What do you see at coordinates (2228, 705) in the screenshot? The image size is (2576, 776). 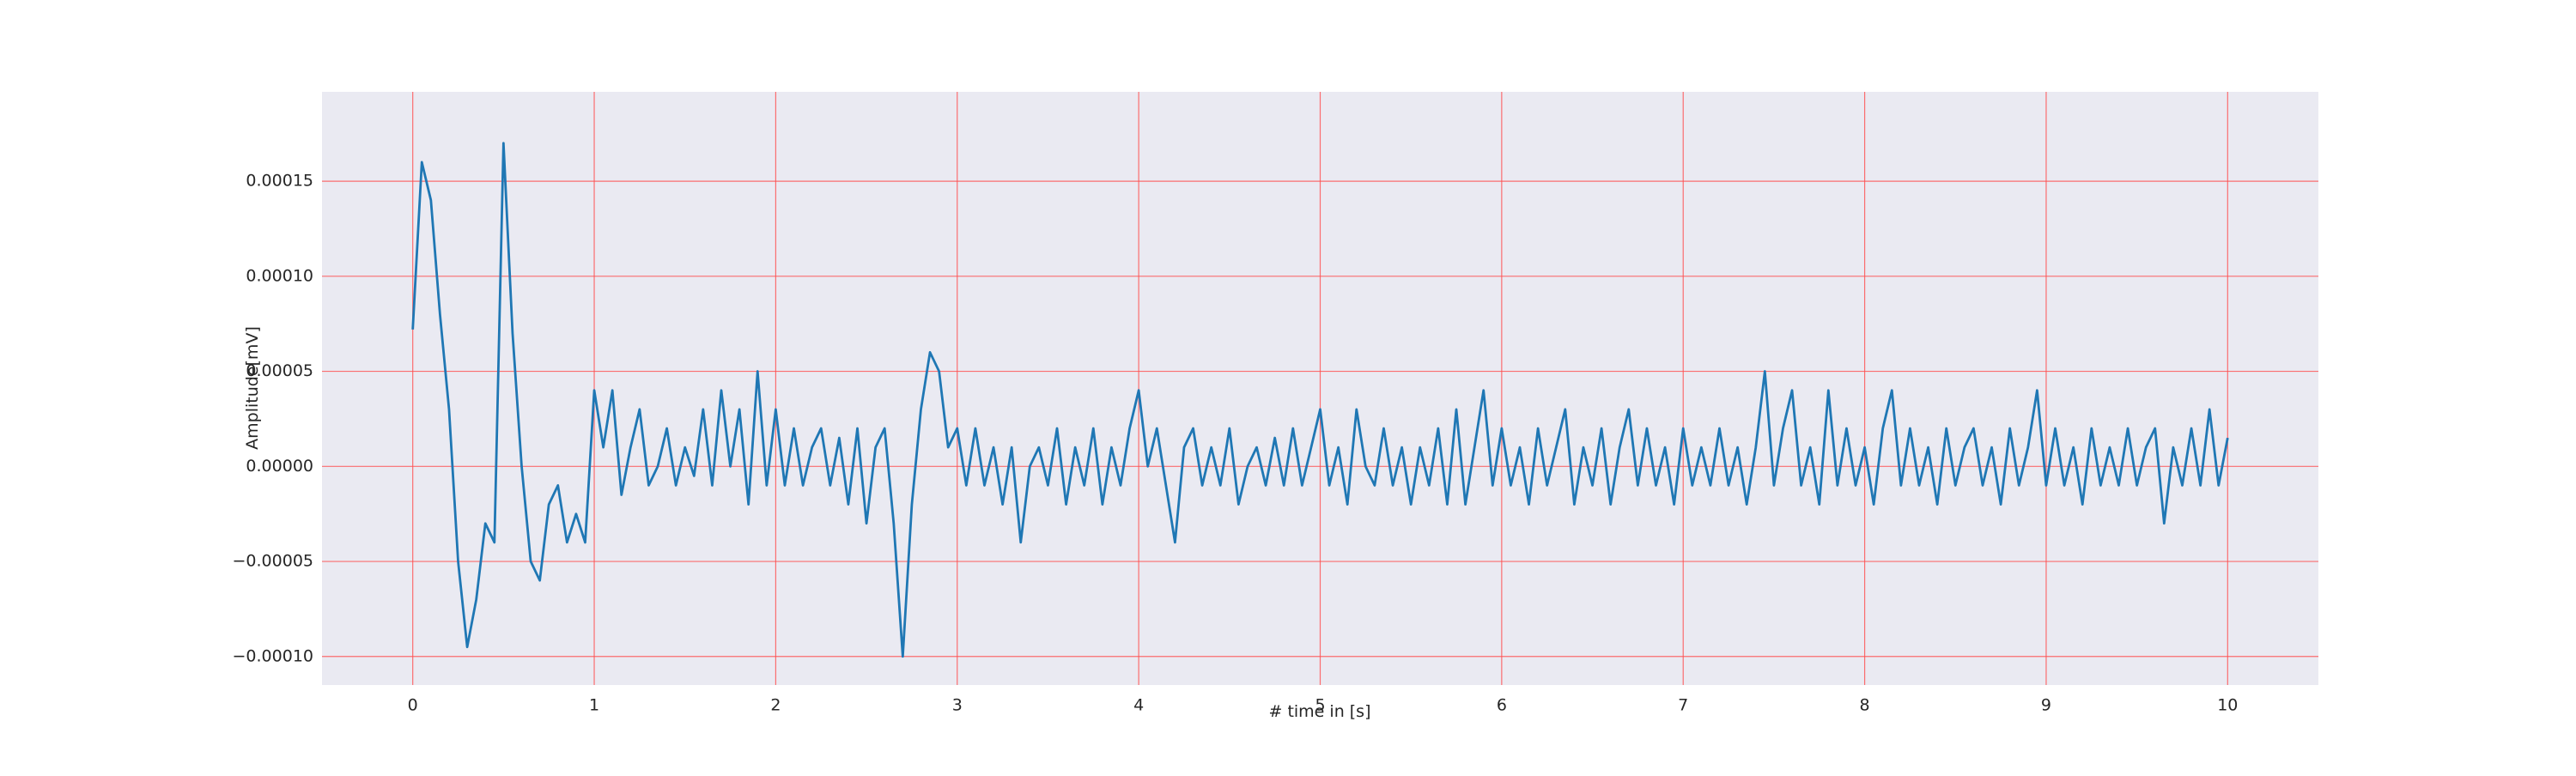 I see `x-tick-label: 10` at bounding box center [2228, 705].